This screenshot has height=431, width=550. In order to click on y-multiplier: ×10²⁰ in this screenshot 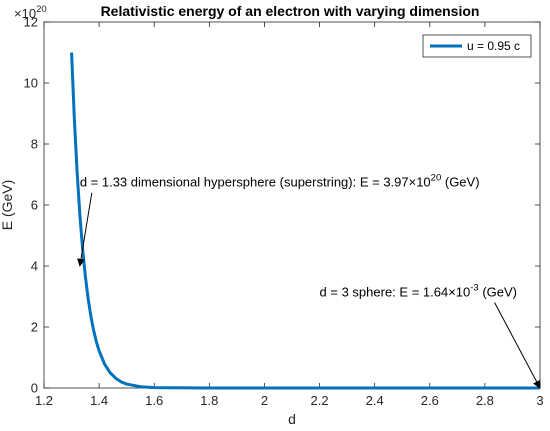, I will do `click(30, 12)`.